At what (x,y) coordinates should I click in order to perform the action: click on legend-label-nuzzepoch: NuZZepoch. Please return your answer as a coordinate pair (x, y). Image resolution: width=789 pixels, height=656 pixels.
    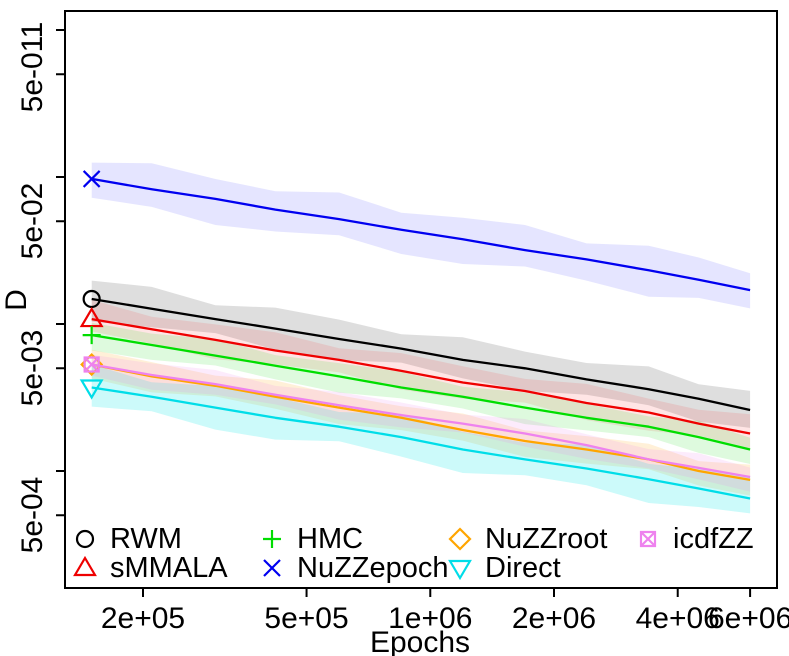
    Looking at the image, I should click on (373, 568).